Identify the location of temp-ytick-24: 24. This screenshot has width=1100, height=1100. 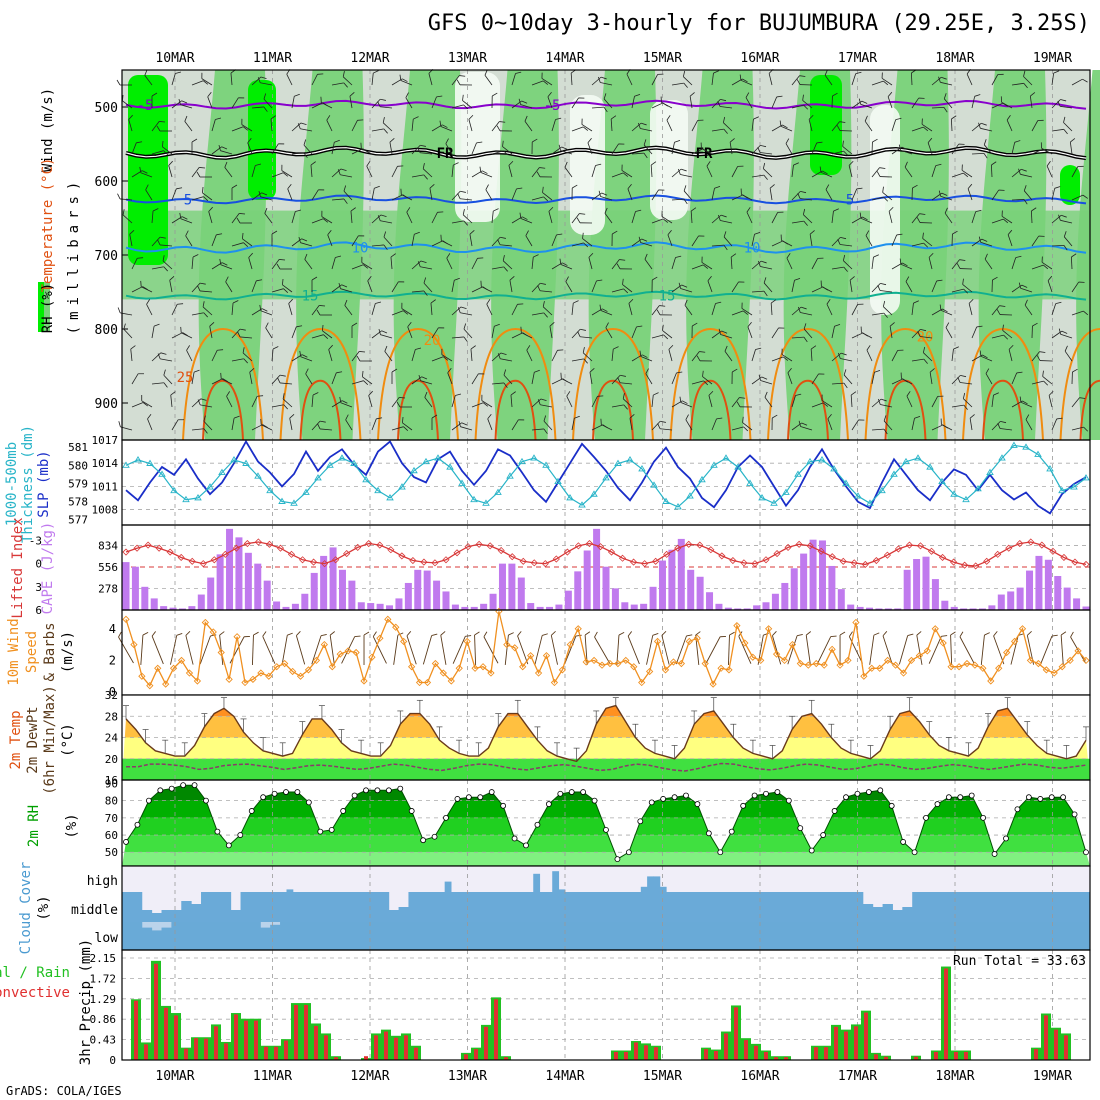
(112, 738).